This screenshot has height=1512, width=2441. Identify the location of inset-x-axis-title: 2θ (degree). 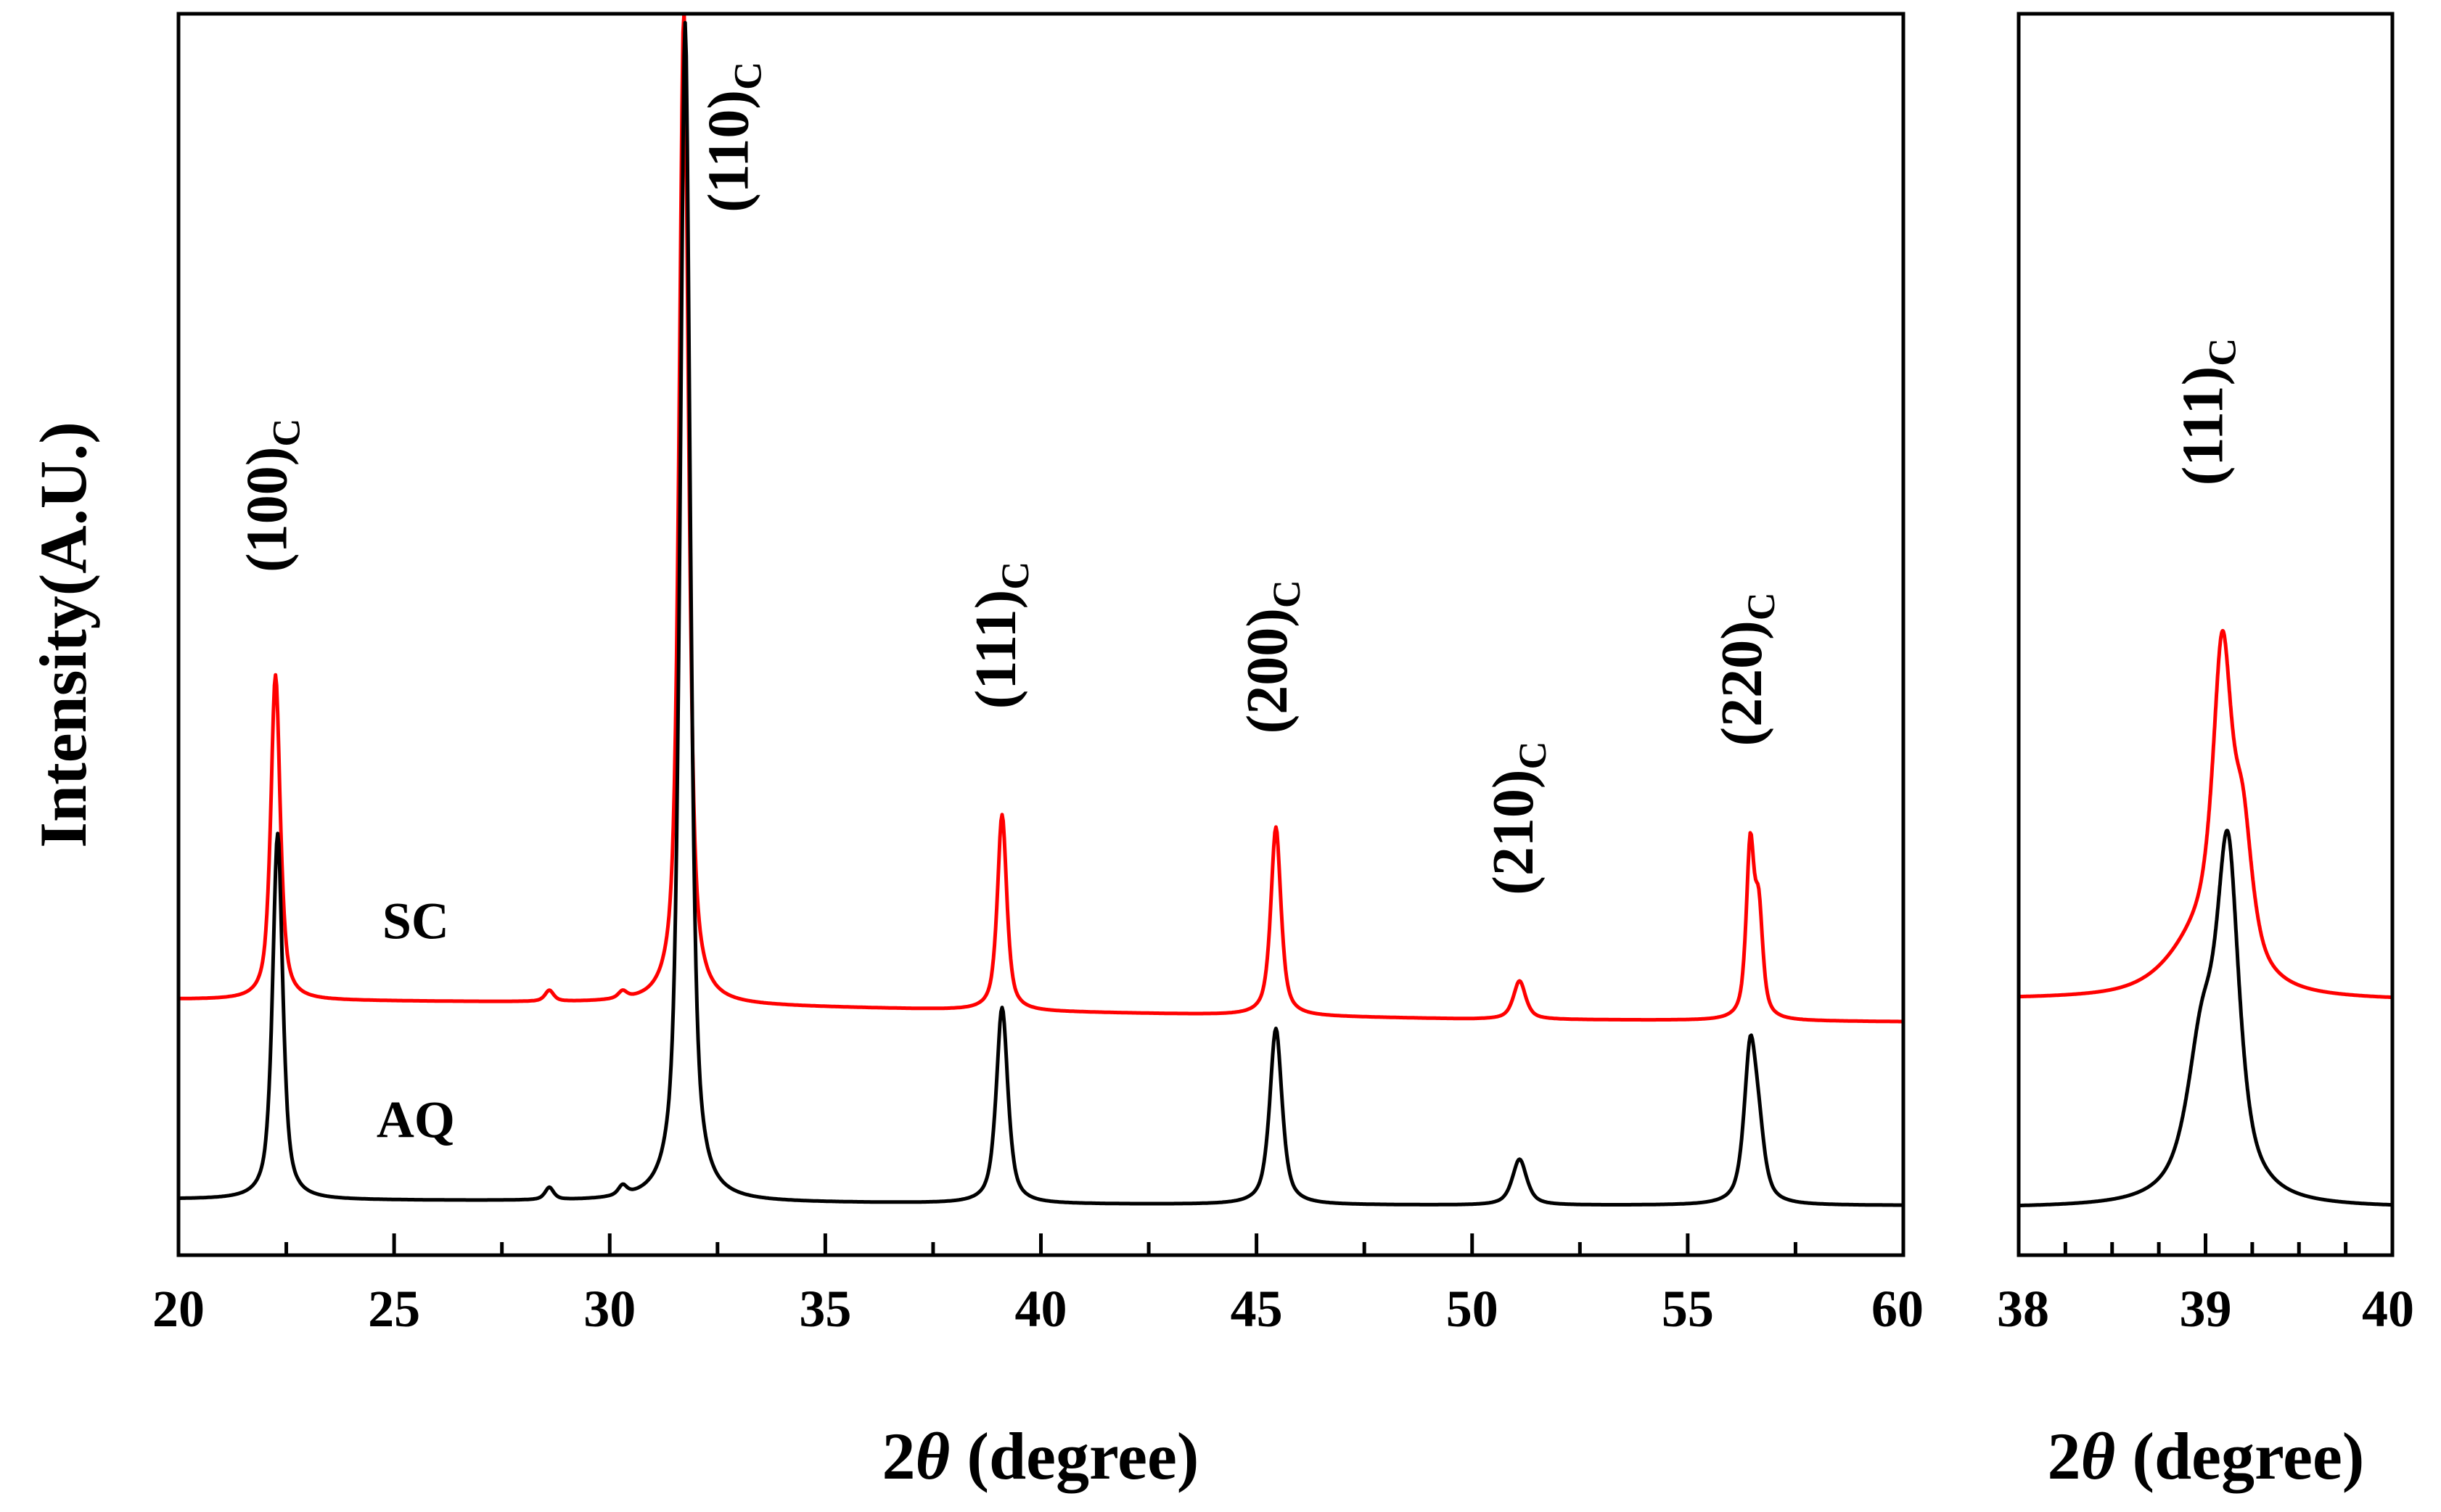
(2206, 1456).